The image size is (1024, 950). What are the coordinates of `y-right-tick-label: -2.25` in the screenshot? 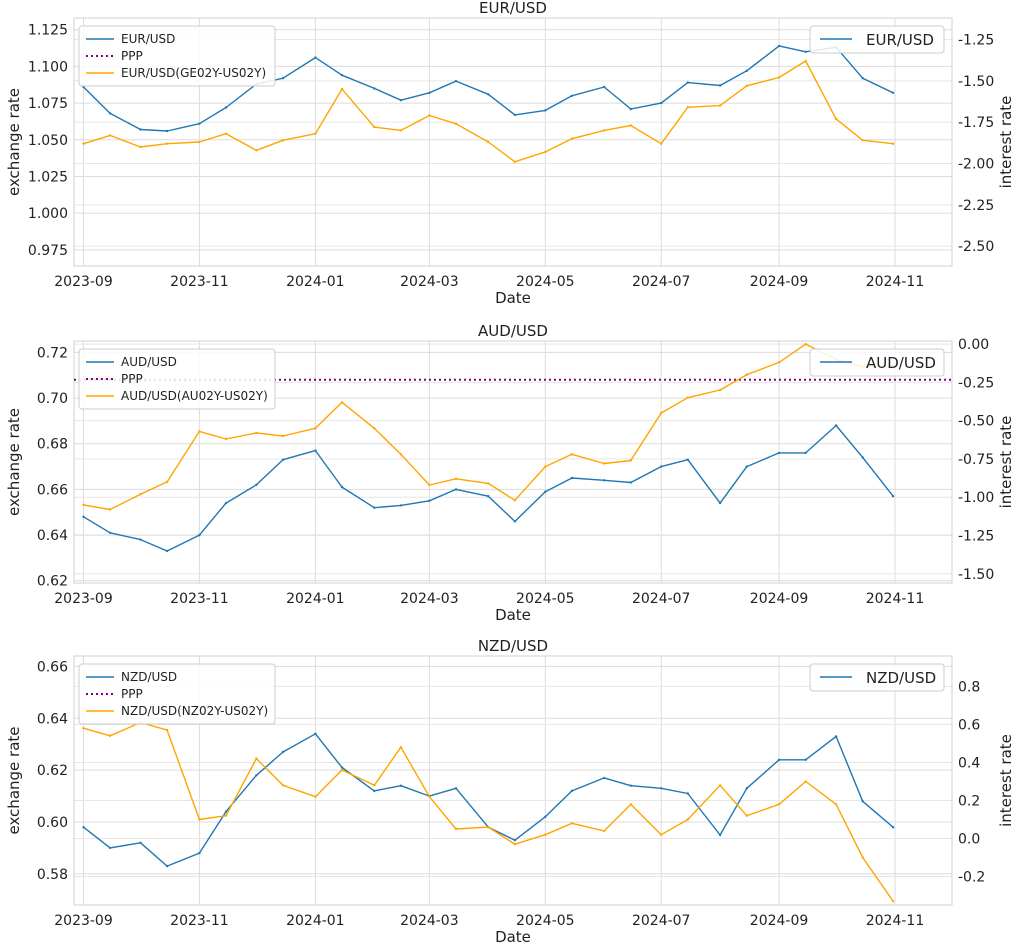 It's located at (976, 206).